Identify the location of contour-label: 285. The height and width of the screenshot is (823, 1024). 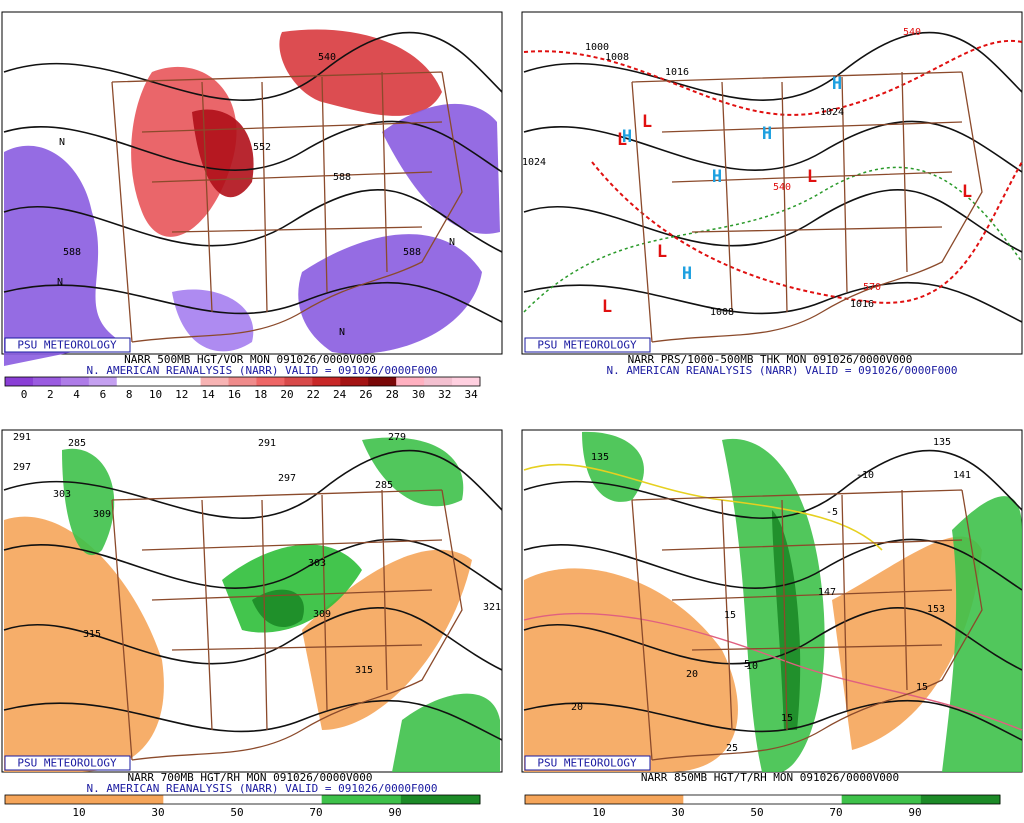
(77, 443).